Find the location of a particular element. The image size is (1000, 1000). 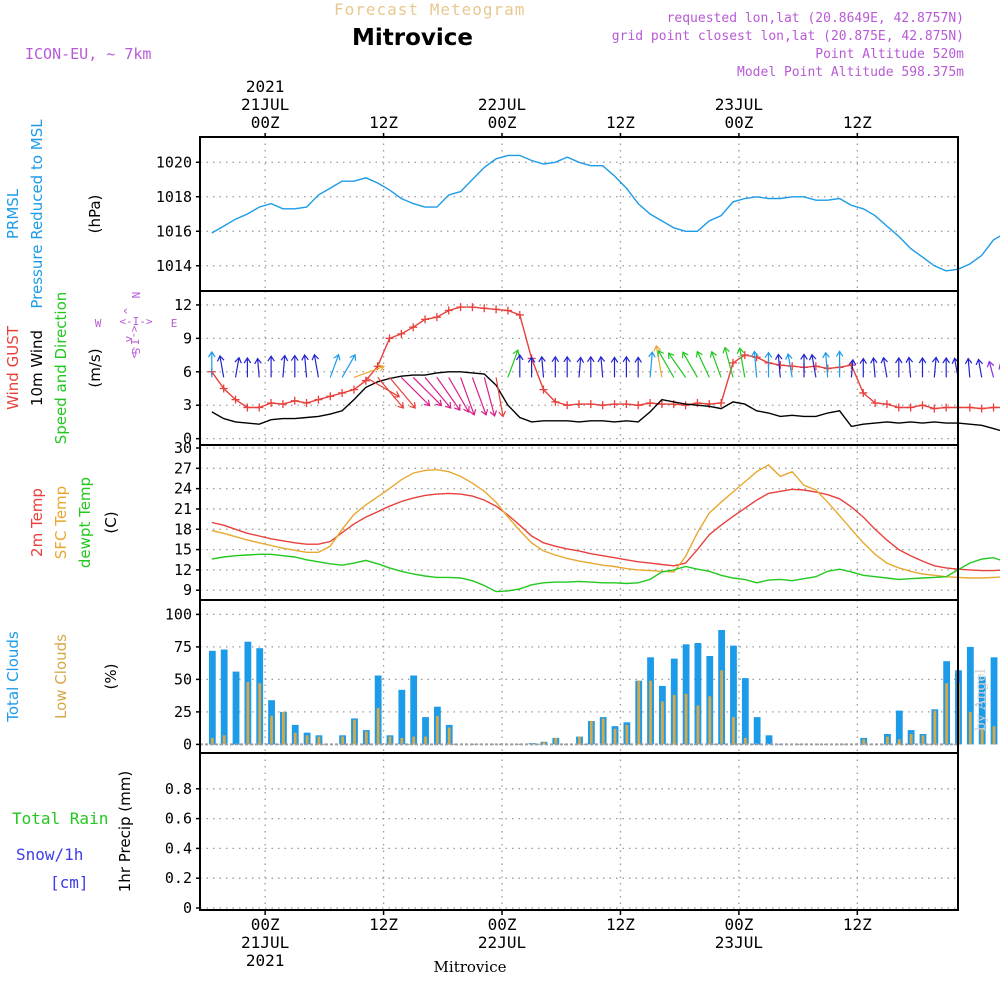

y-axis-label: (%) is located at coordinates (111, 677).